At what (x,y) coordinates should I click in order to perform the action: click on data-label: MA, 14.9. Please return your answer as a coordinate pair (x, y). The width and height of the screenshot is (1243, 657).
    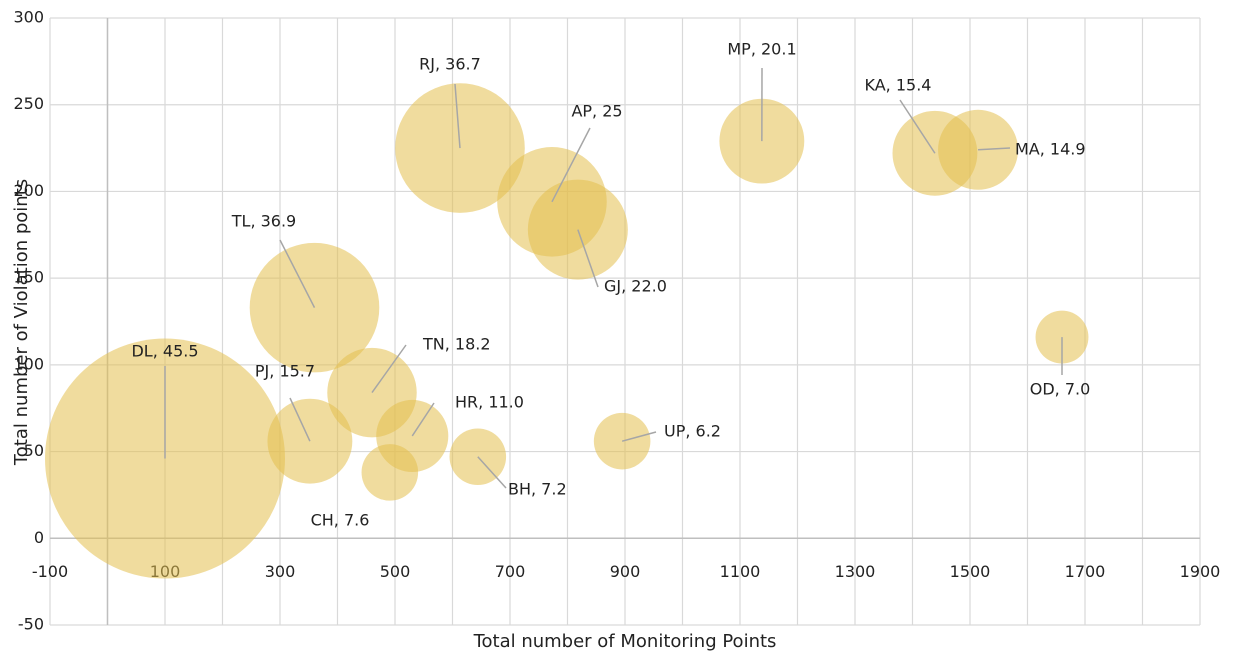
    Looking at the image, I should click on (1050, 149).